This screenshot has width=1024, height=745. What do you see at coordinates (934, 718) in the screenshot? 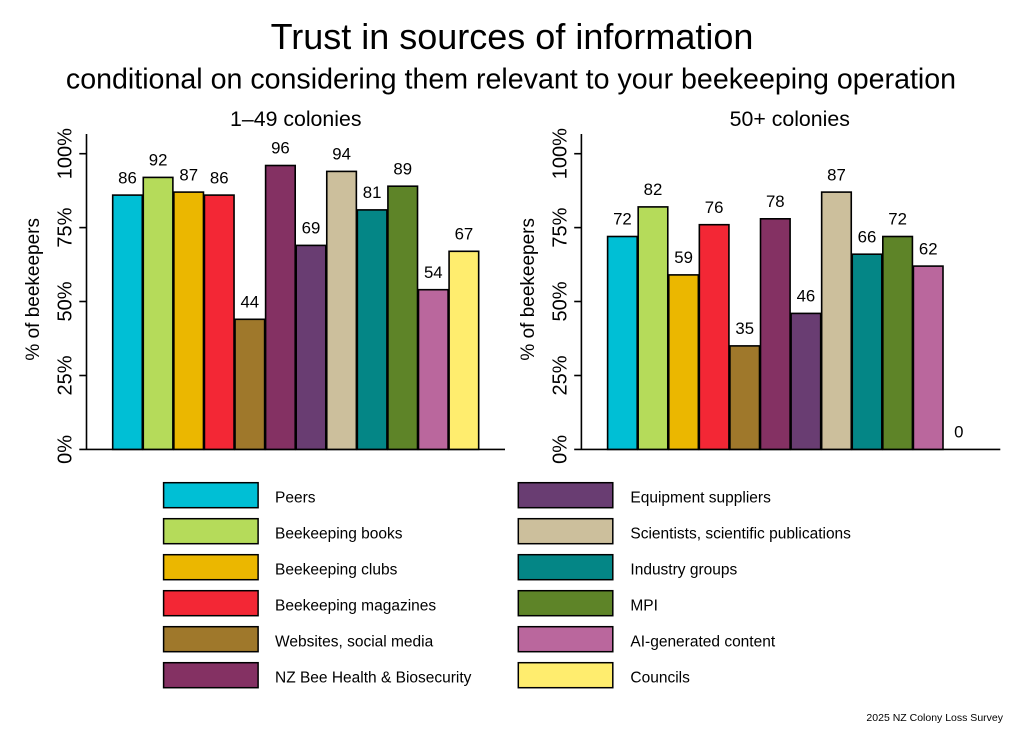
I see `svg-text: 2025 NZ Colony Loss Survey` at bounding box center [934, 718].